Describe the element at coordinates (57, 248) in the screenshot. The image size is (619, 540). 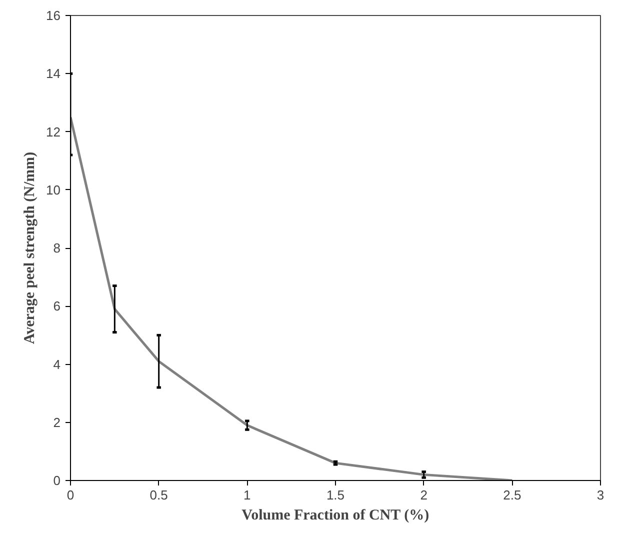
I see `y-tick-label: 8` at that location.